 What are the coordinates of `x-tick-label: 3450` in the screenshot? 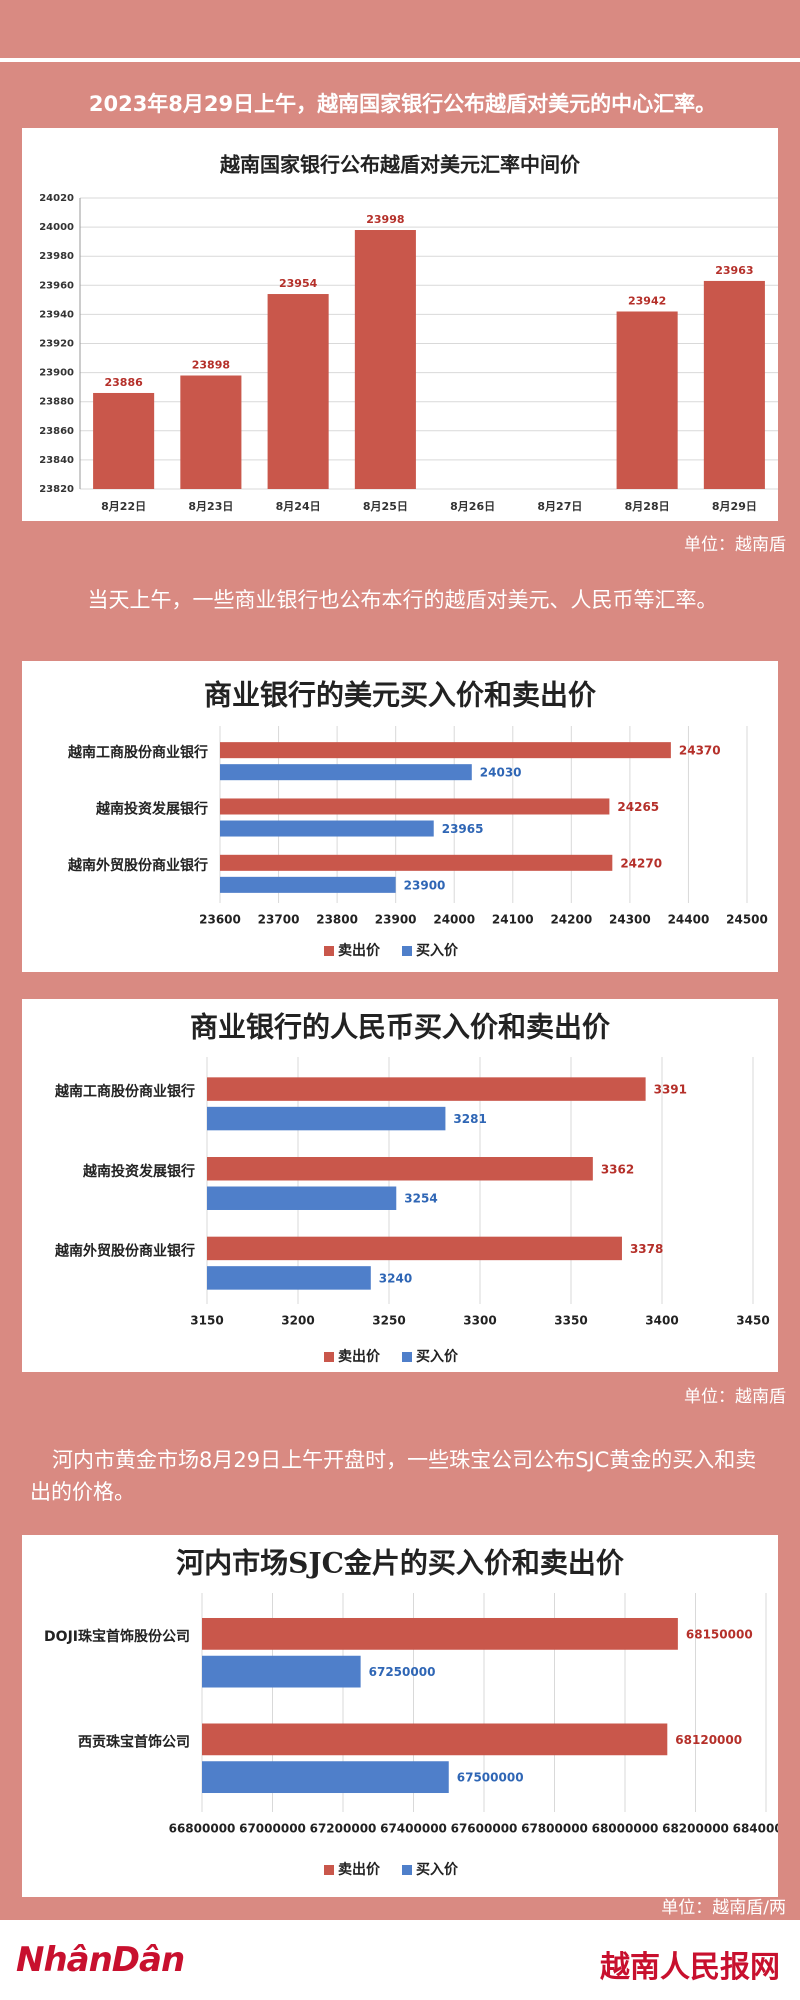 It's located at (752, 1321).